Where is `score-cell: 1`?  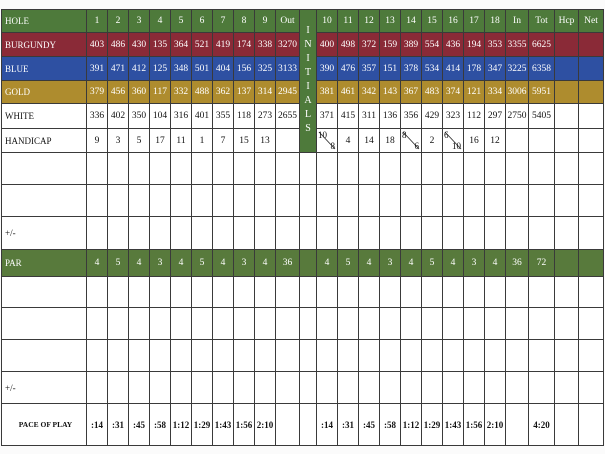 score-cell: 1 is located at coordinates (202, 140).